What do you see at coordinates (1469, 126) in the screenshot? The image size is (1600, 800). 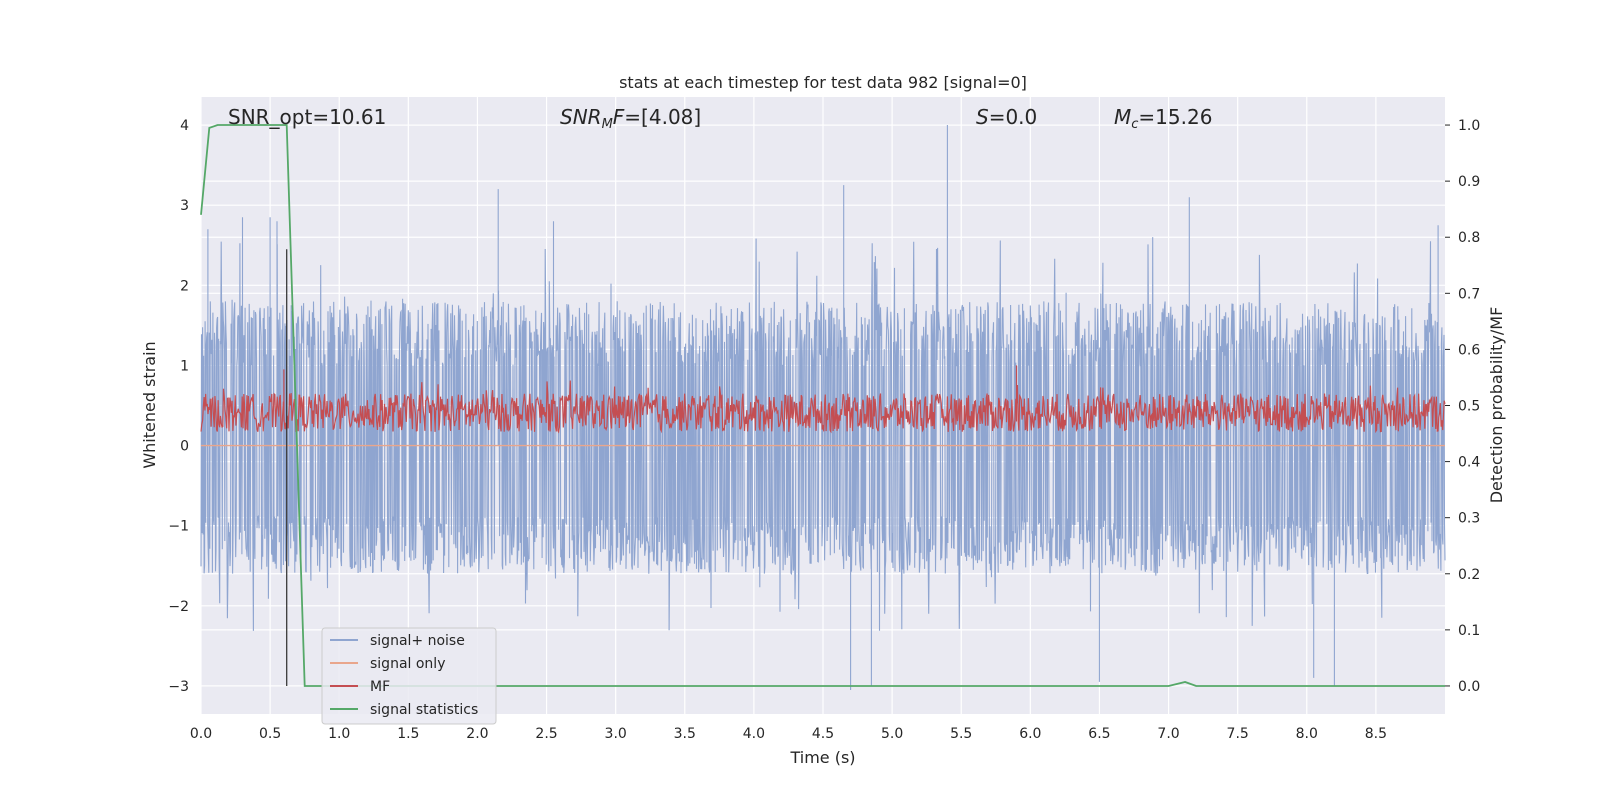 I see `y-right-tick-label: 1.0` at bounding box center [1469, 126].